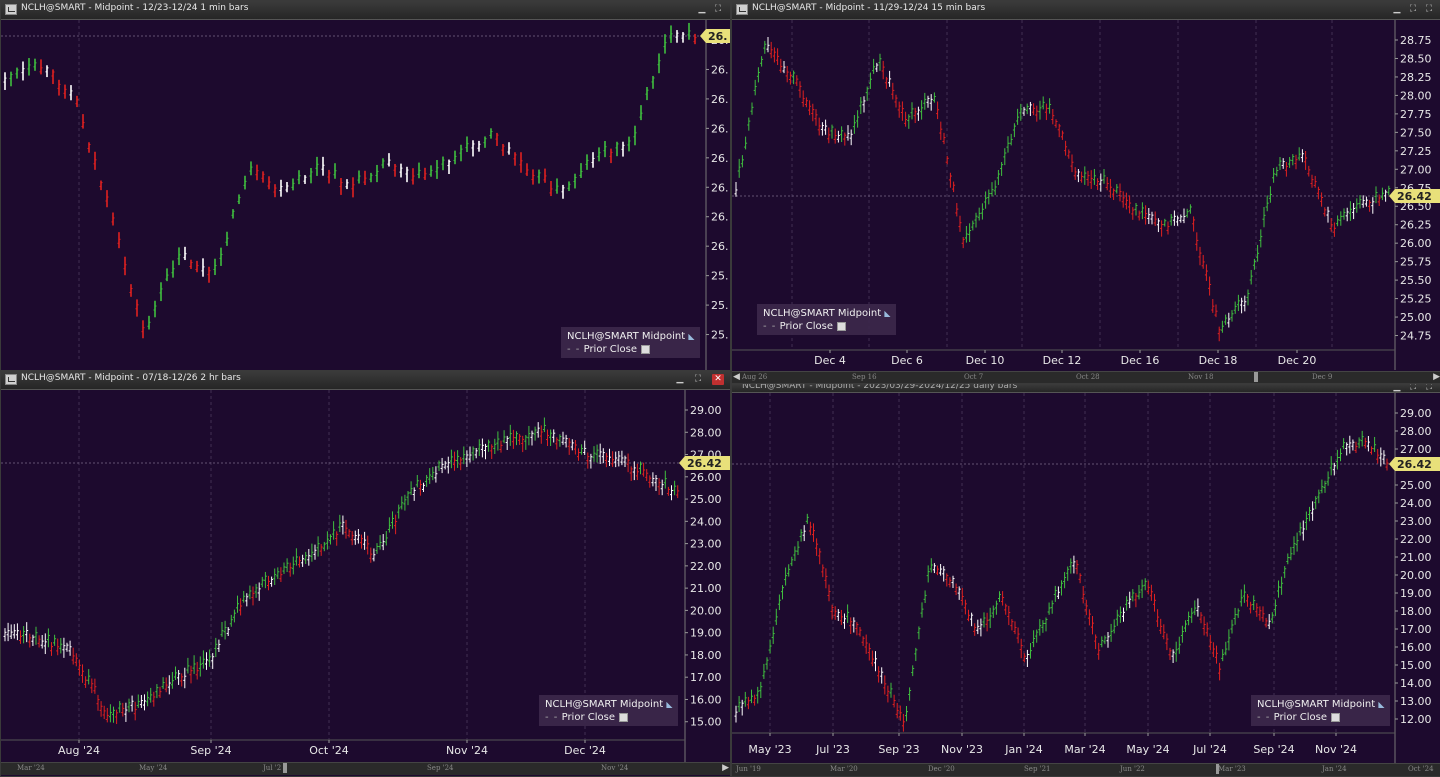  Describe the element at coordinates (1416, 114) in the screenshot. I see `y-tick-label: 27.75` at that location.